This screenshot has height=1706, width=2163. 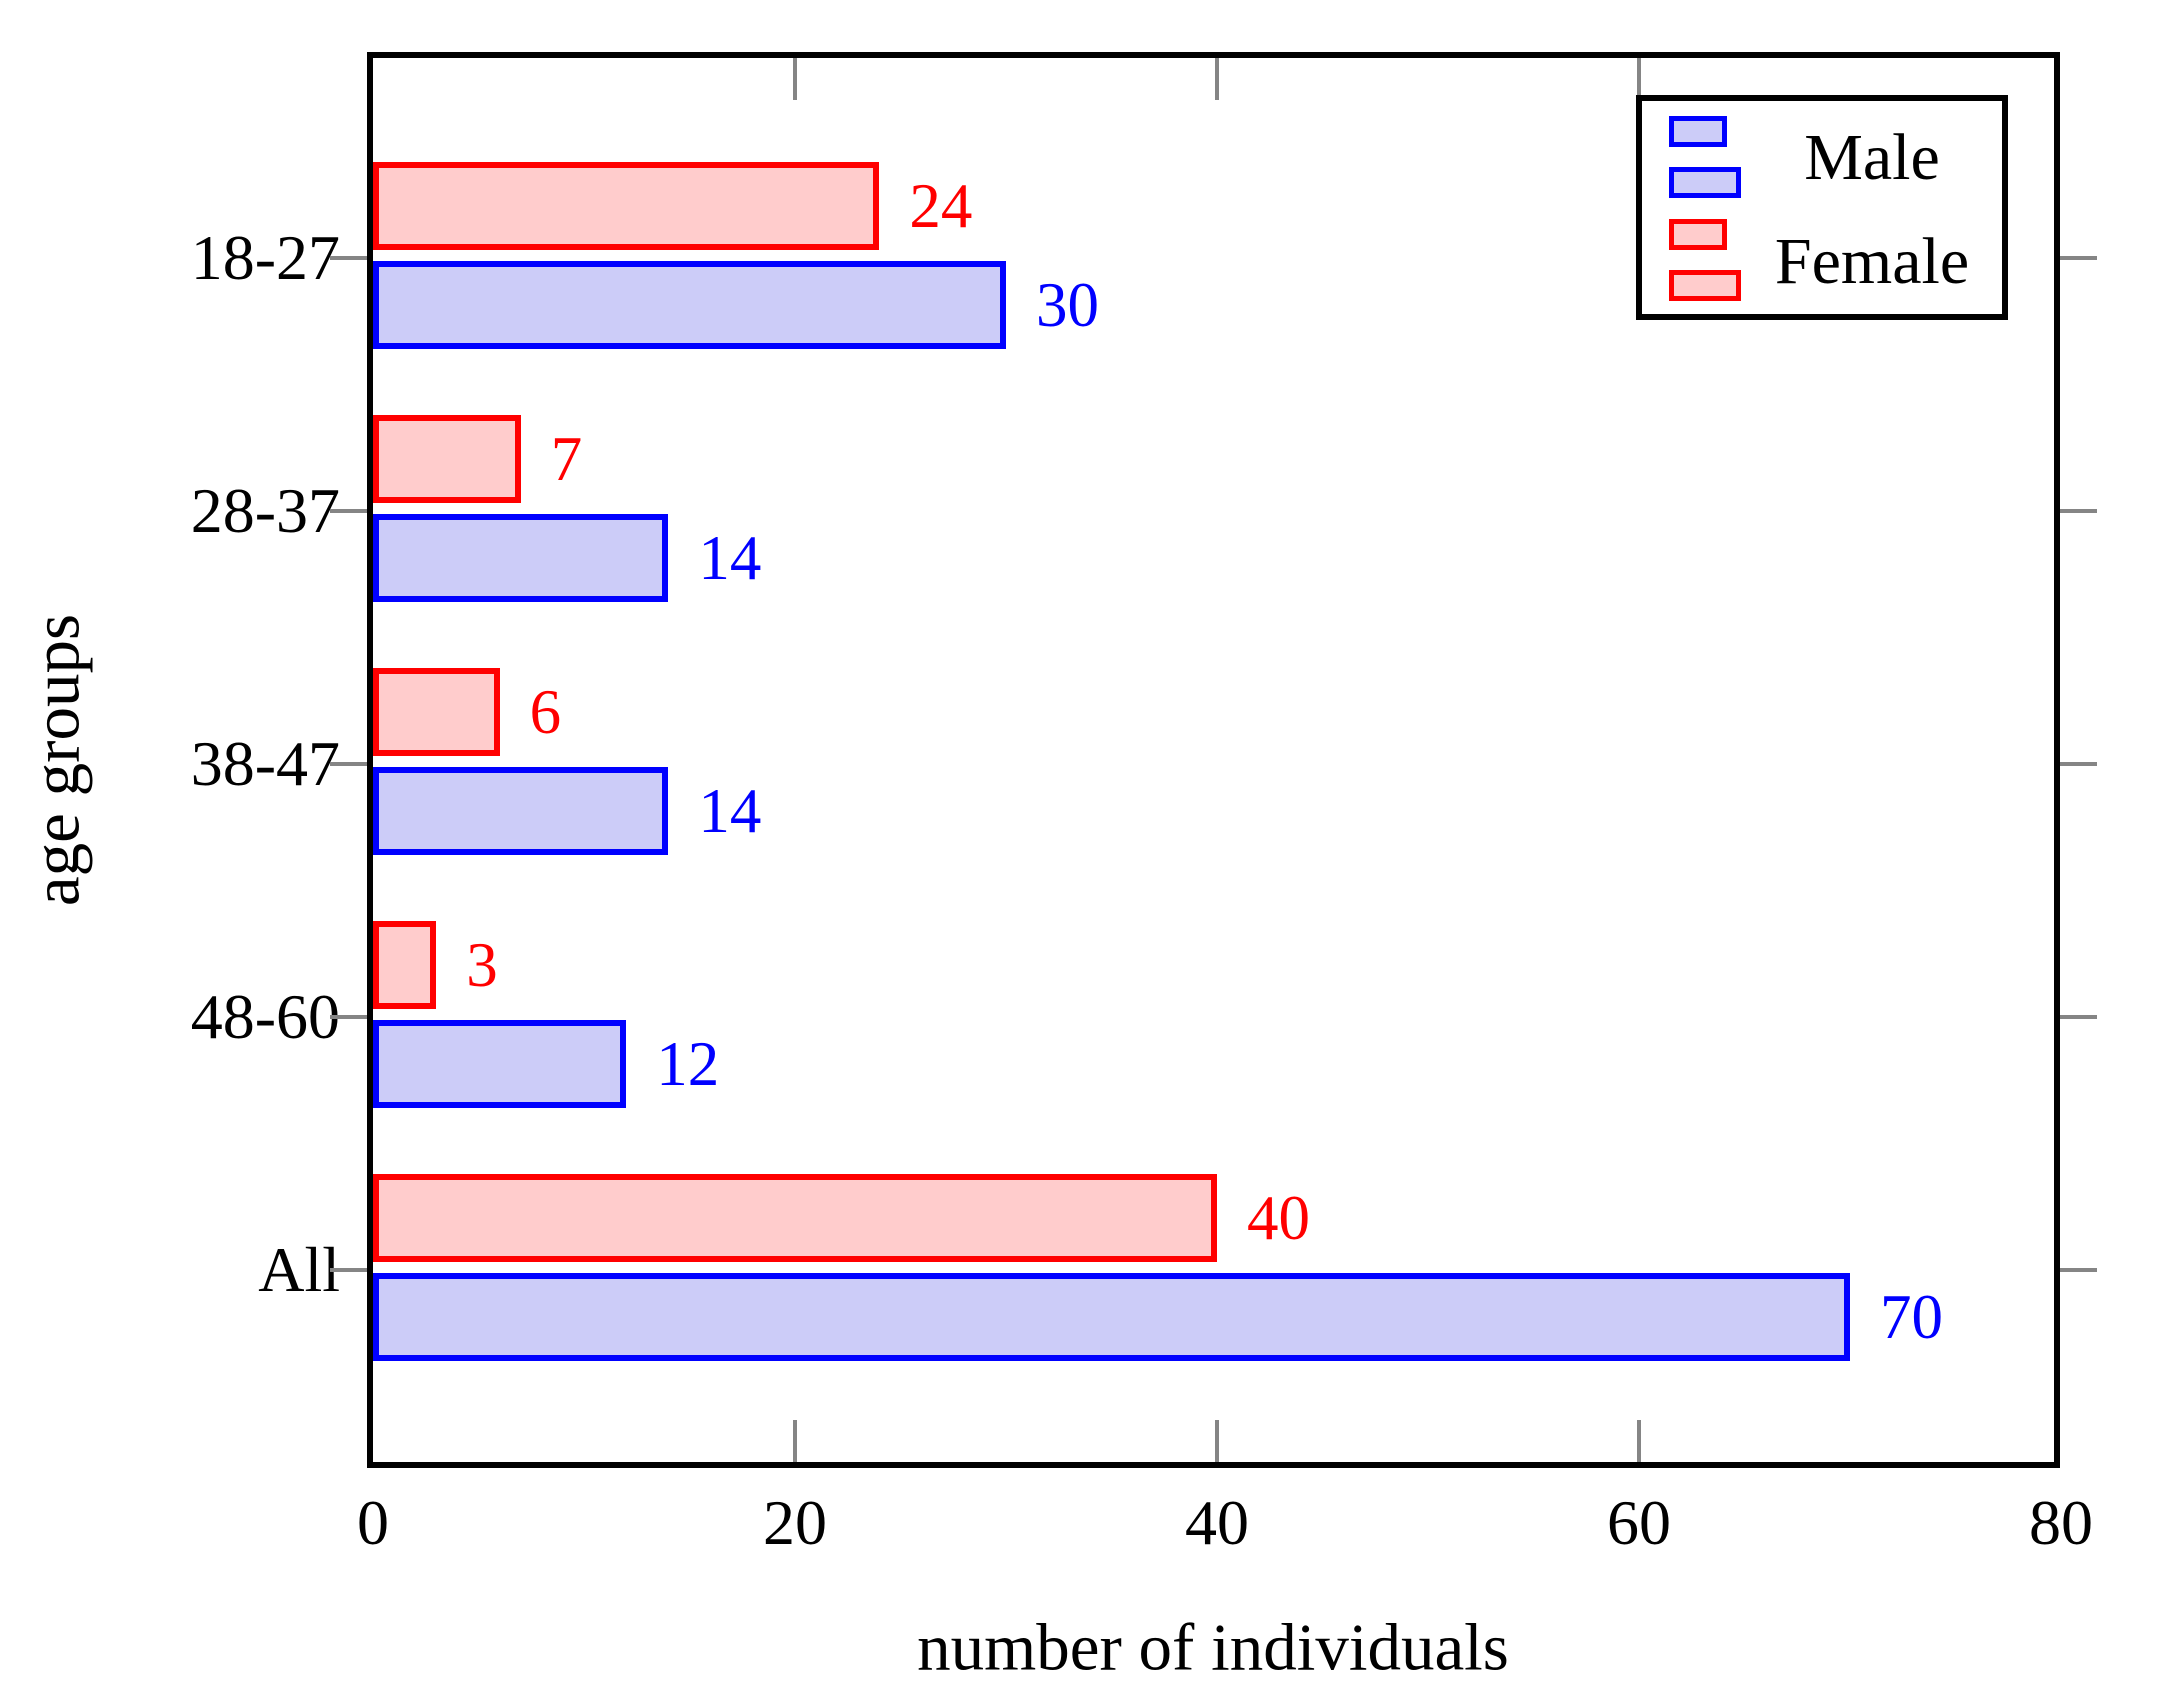 What do you see at coordinates (1639, 1522) in the screenshot?
I see `x-tick-label-60: 60` at bounding box center [1639, 1522].